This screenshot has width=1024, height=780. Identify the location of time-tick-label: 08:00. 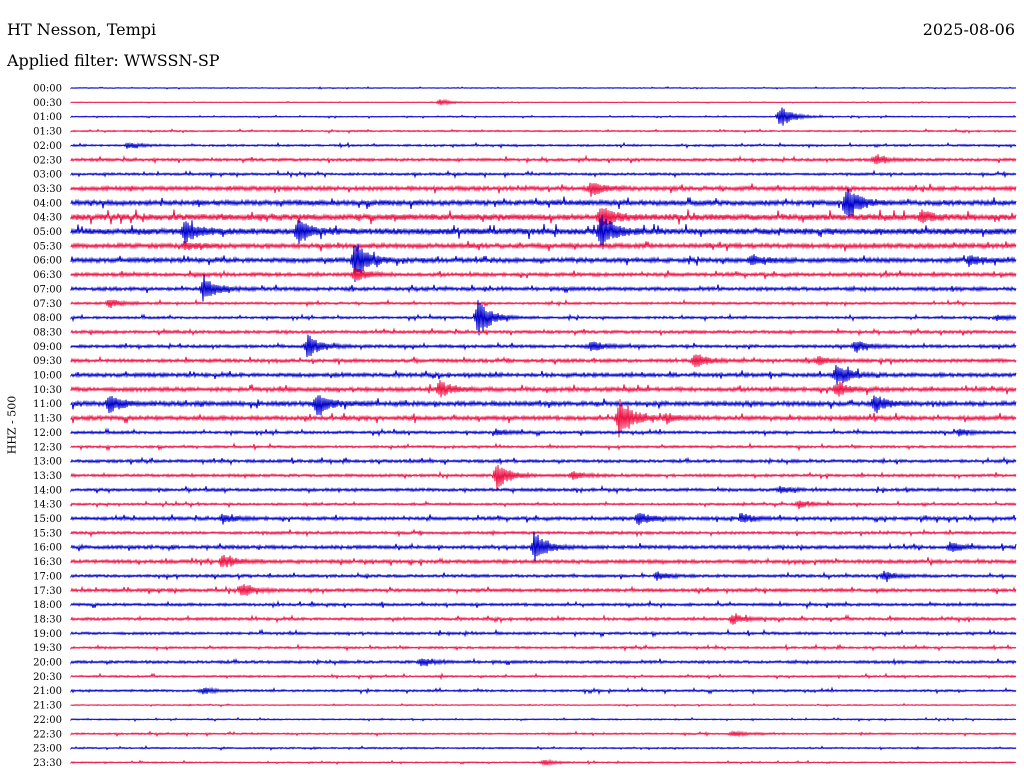
(47, 318).